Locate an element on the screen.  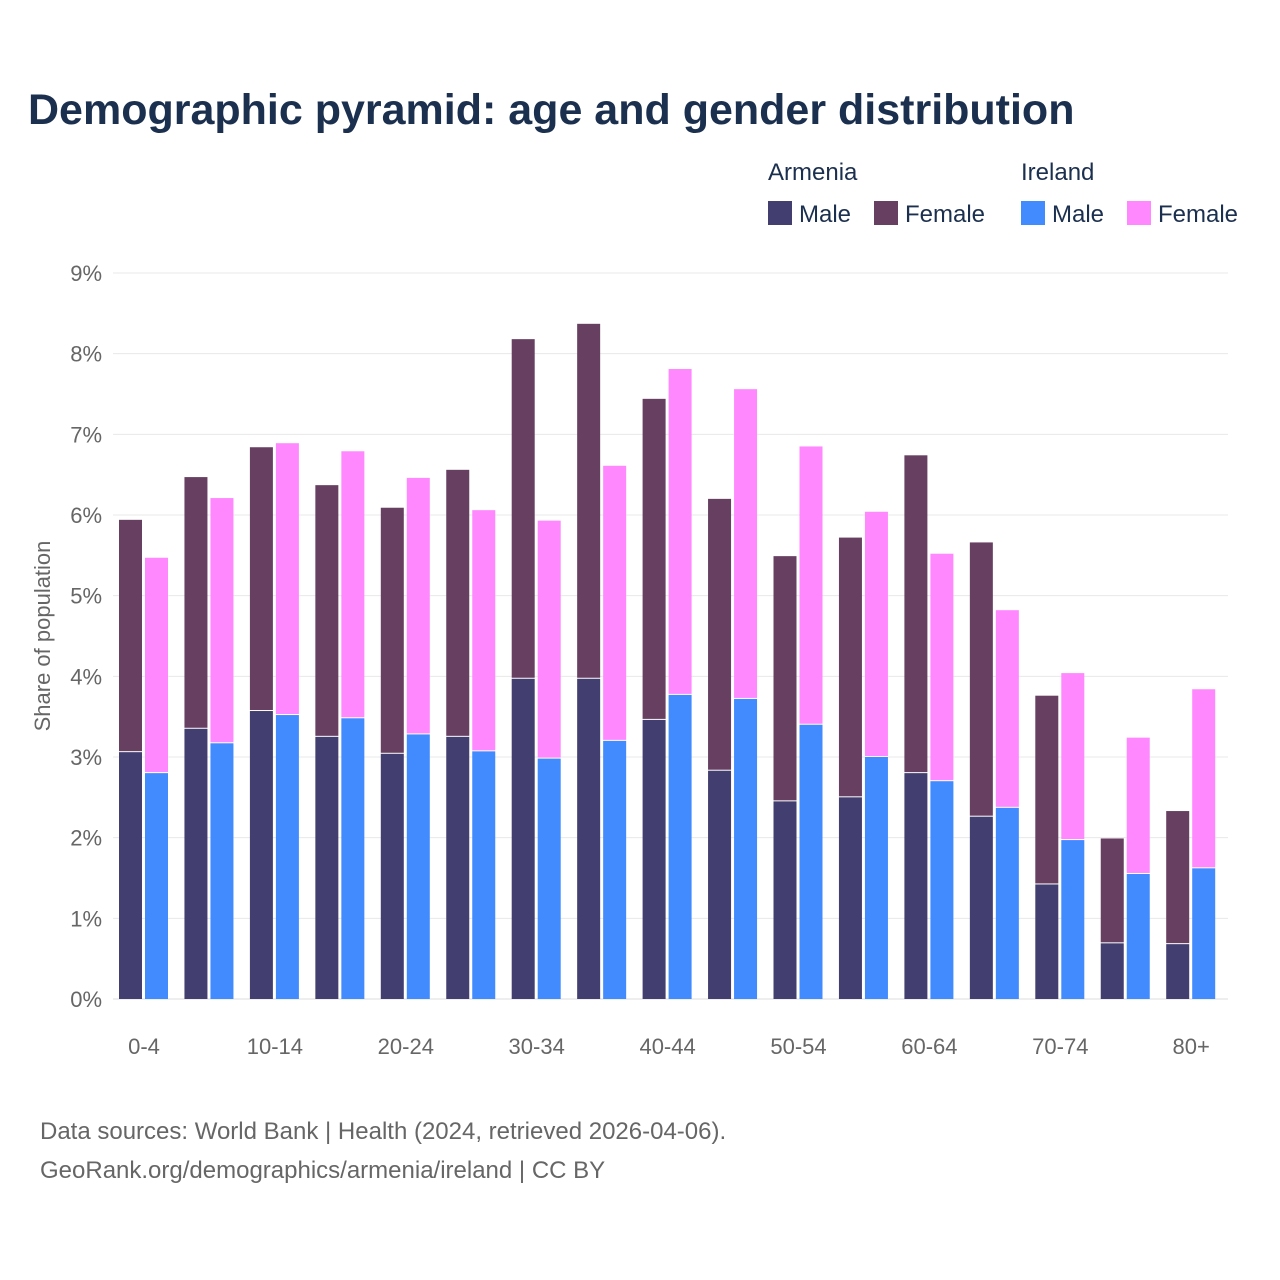
x-tick-label: 0-4 is located at coordinates (144, 1046).